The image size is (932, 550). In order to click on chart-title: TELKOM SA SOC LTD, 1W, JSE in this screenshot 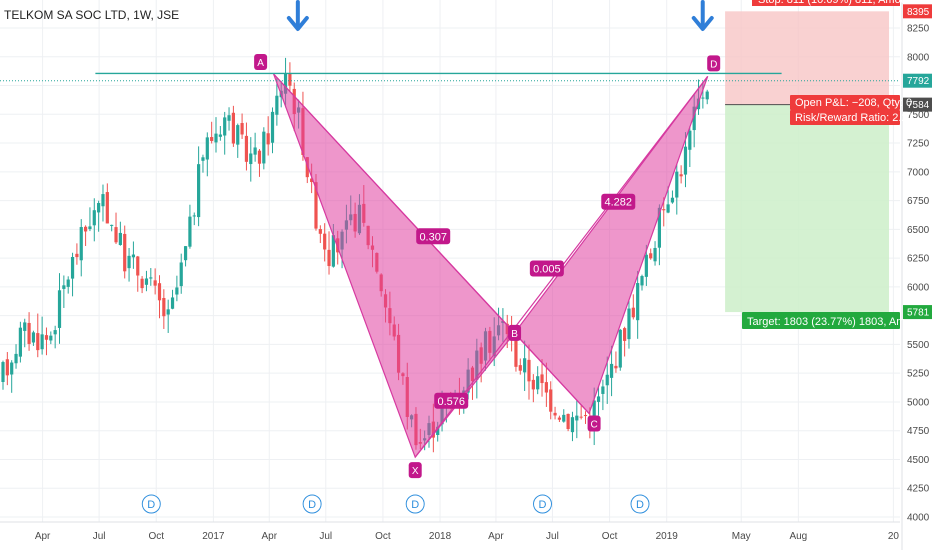, I will do `click(91, 15)`.